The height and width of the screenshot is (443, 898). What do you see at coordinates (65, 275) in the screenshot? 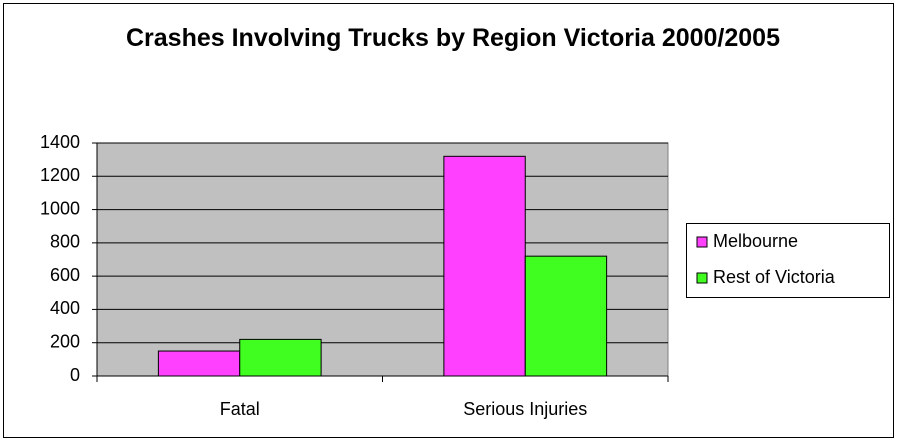
I see `y-tick-label: 600` at bounding box center [65, 275].